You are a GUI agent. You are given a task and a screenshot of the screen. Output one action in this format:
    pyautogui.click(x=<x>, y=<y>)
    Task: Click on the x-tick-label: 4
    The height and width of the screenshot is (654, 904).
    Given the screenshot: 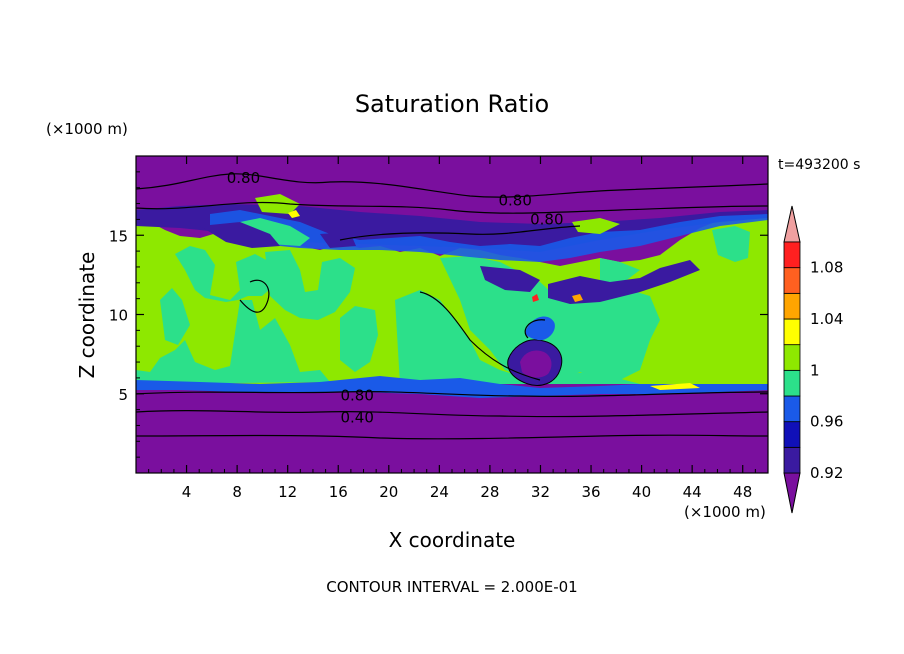 What is the action you would take?
    pyautogui.click(x=187, y=492)
    